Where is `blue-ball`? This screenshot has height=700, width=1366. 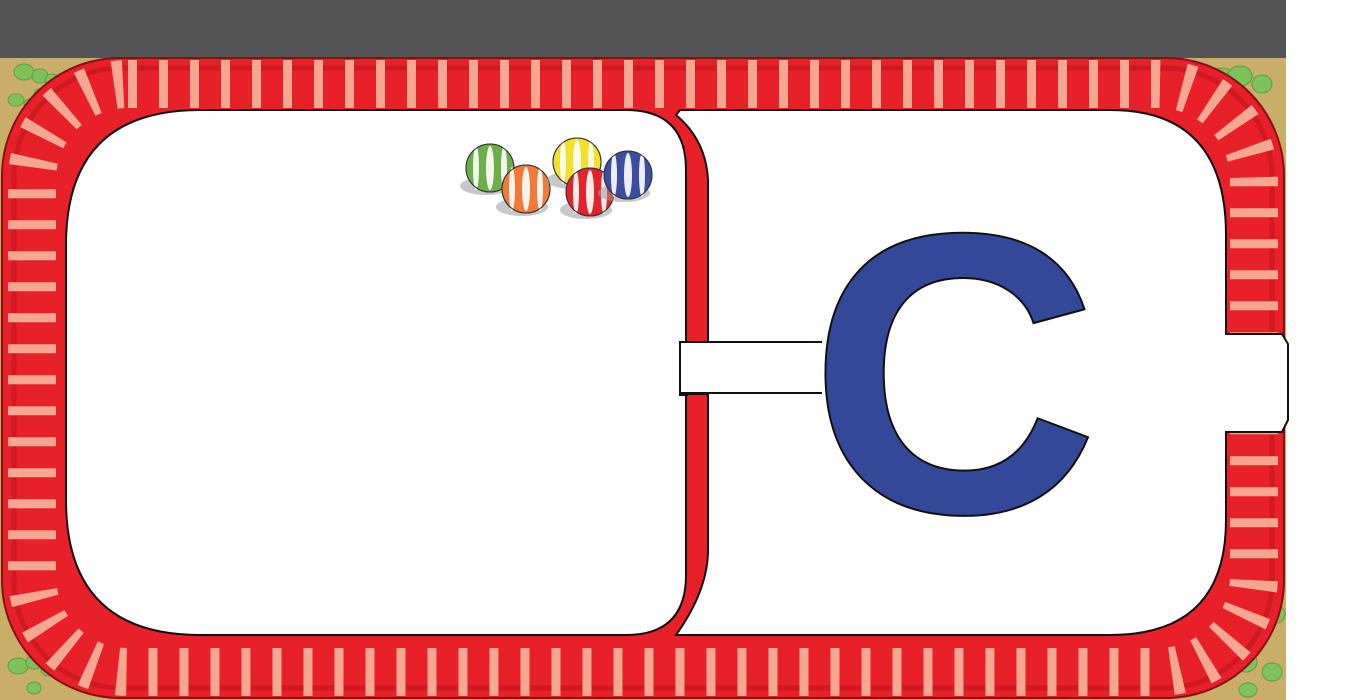
blue-ball is located at coordinates (625, 176).